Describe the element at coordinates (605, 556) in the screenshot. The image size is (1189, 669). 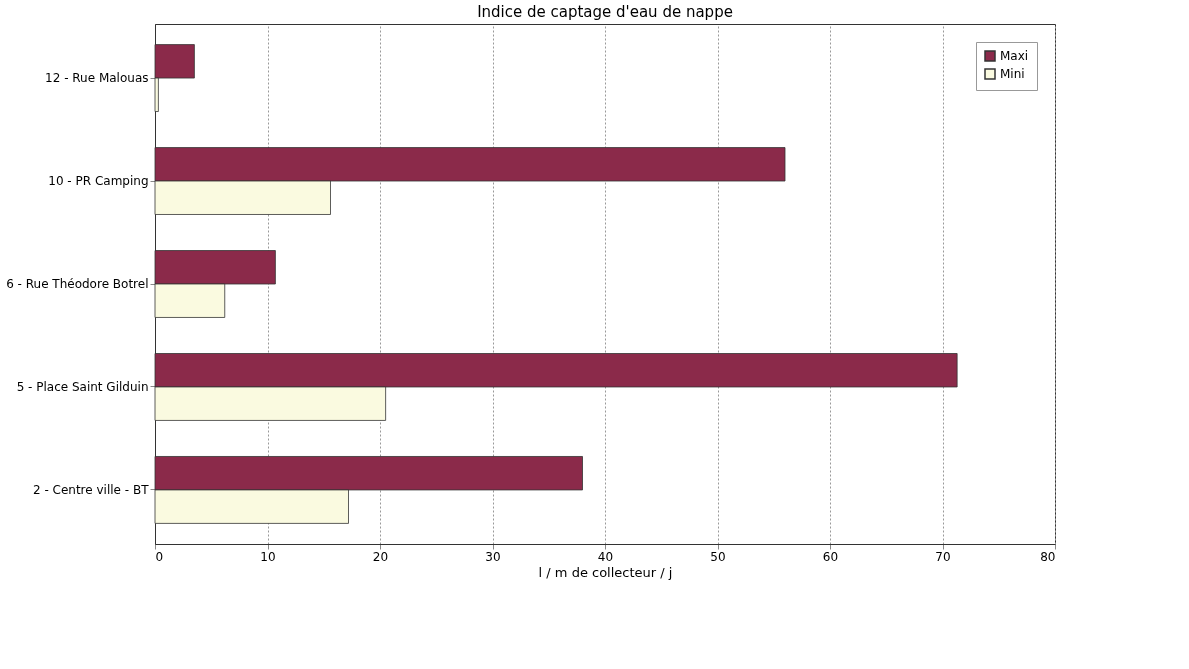
I see `x-tick-label: 40` at that location.